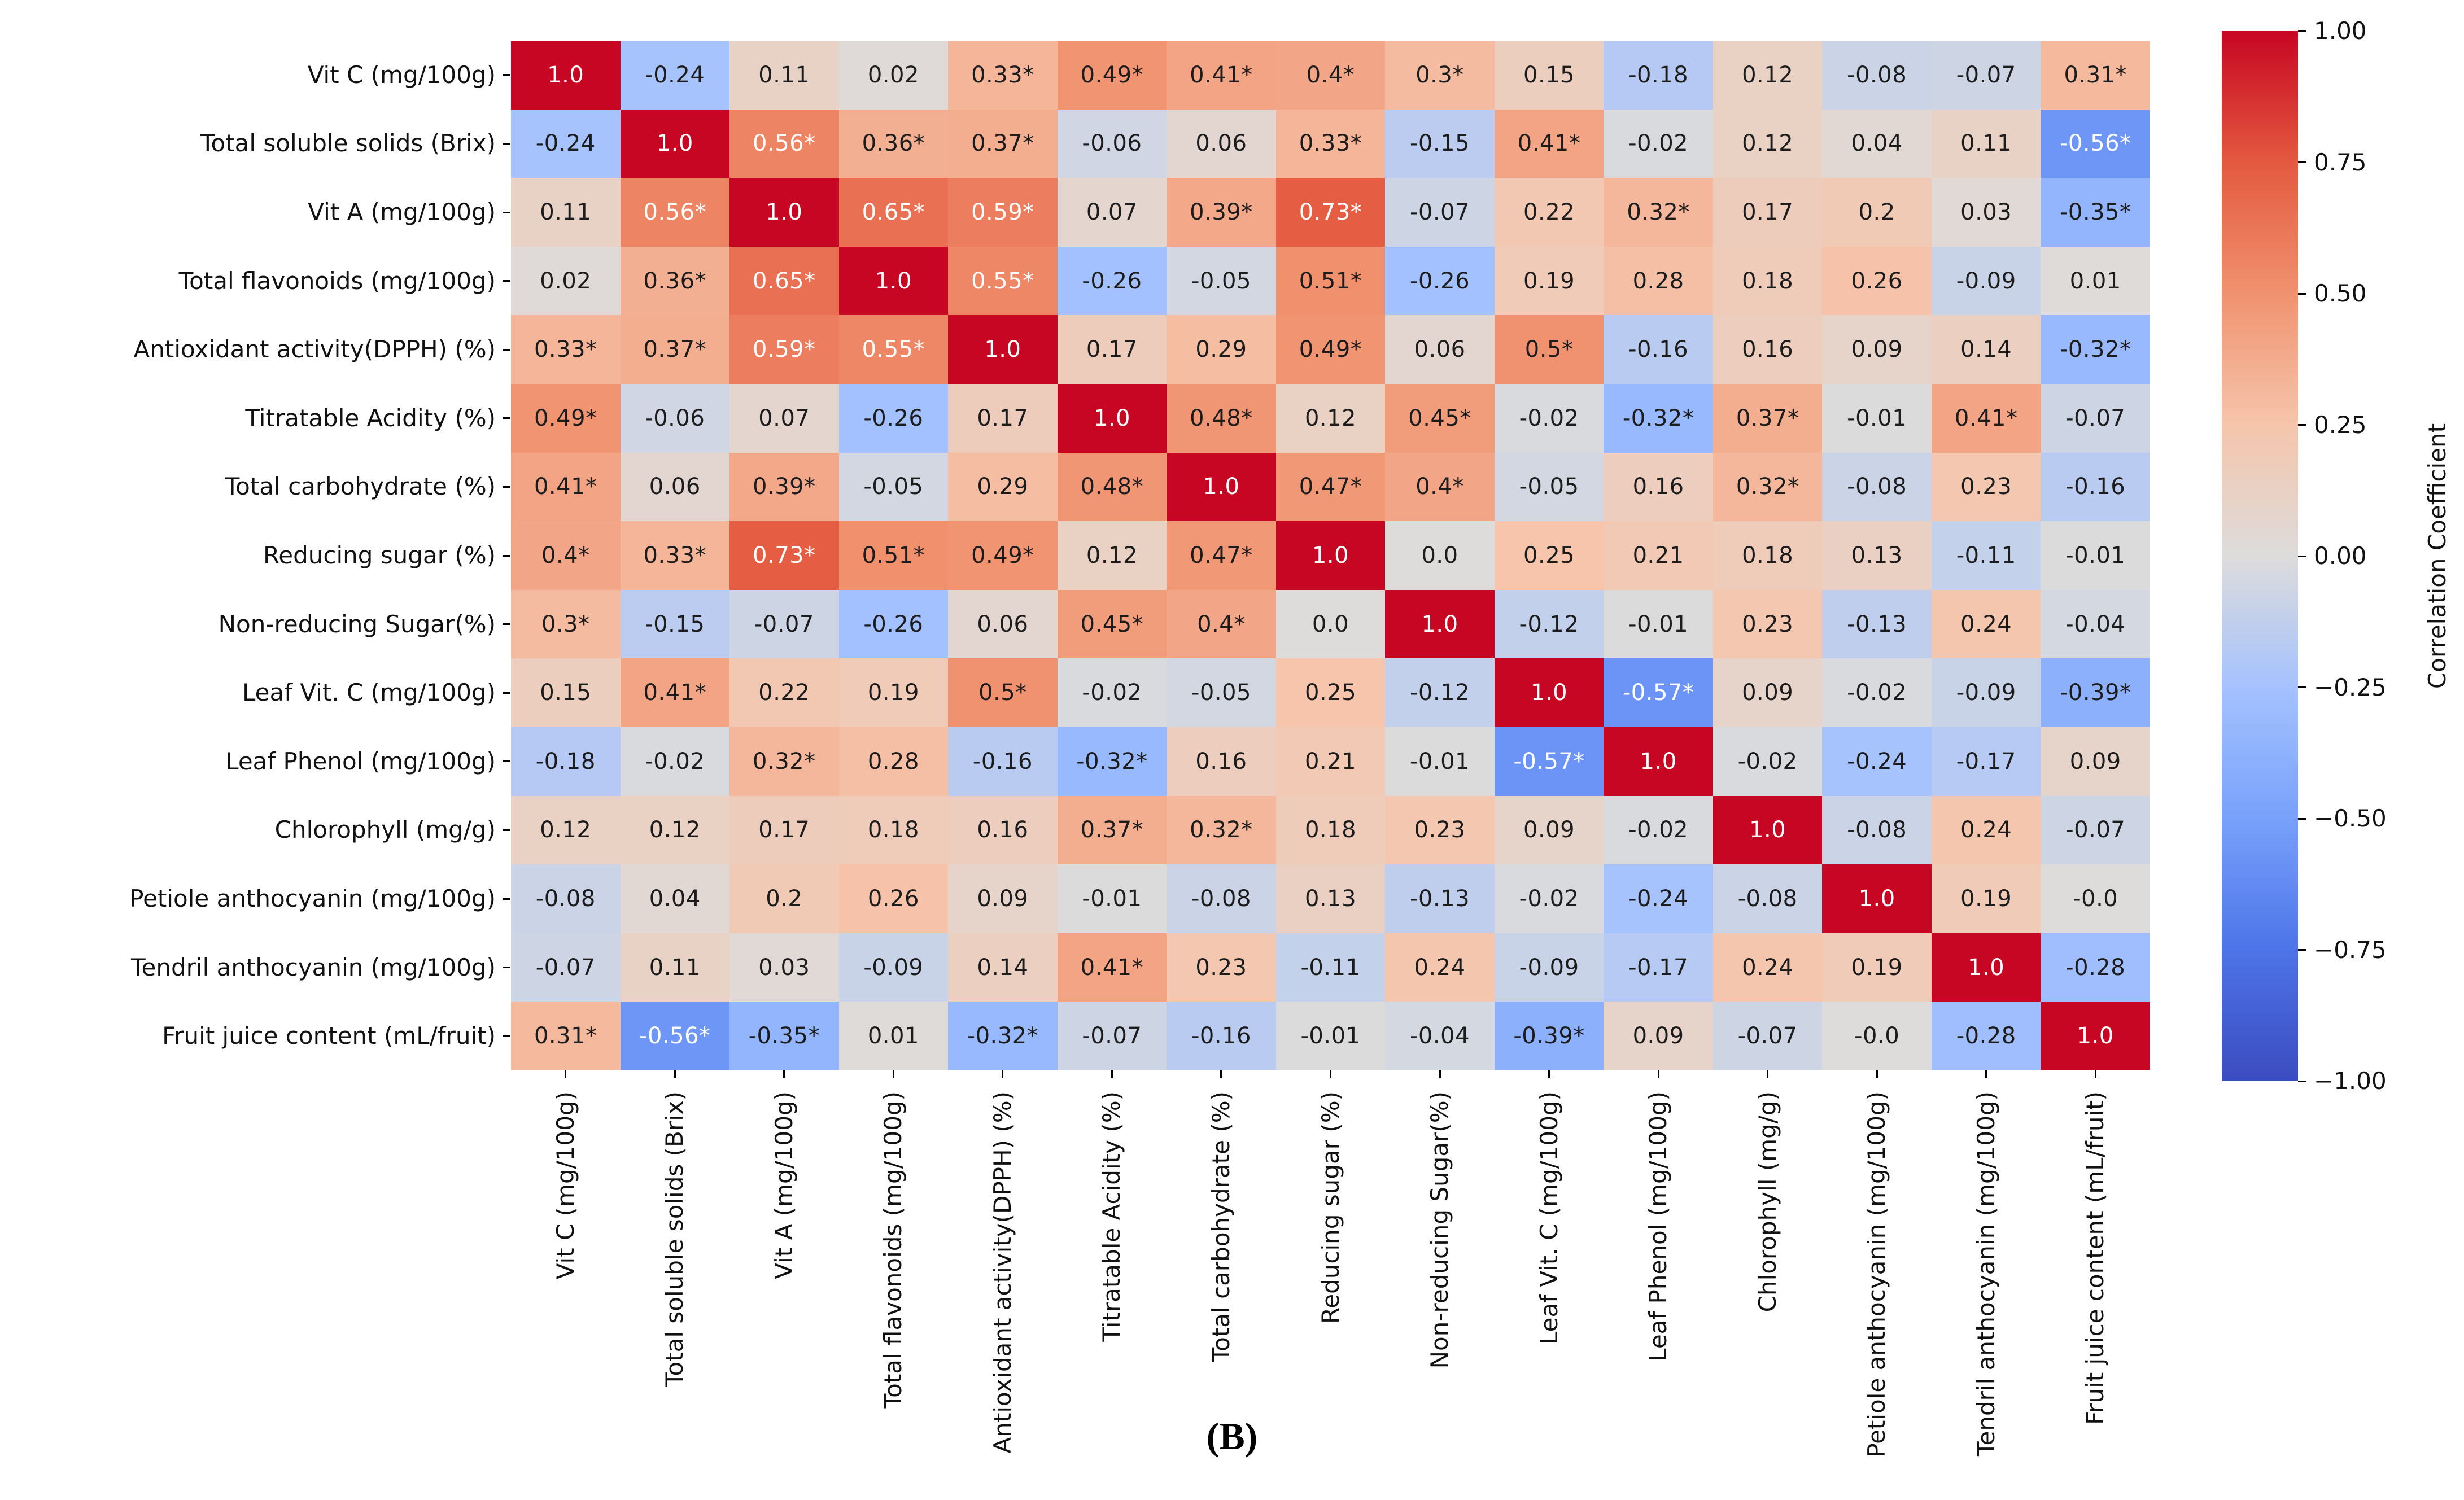  What do you see at coordinates (370, 418) in the screenshot?
I see `y-axis-label: Titratable Acidity (%)` at bounding box center [370, 418].